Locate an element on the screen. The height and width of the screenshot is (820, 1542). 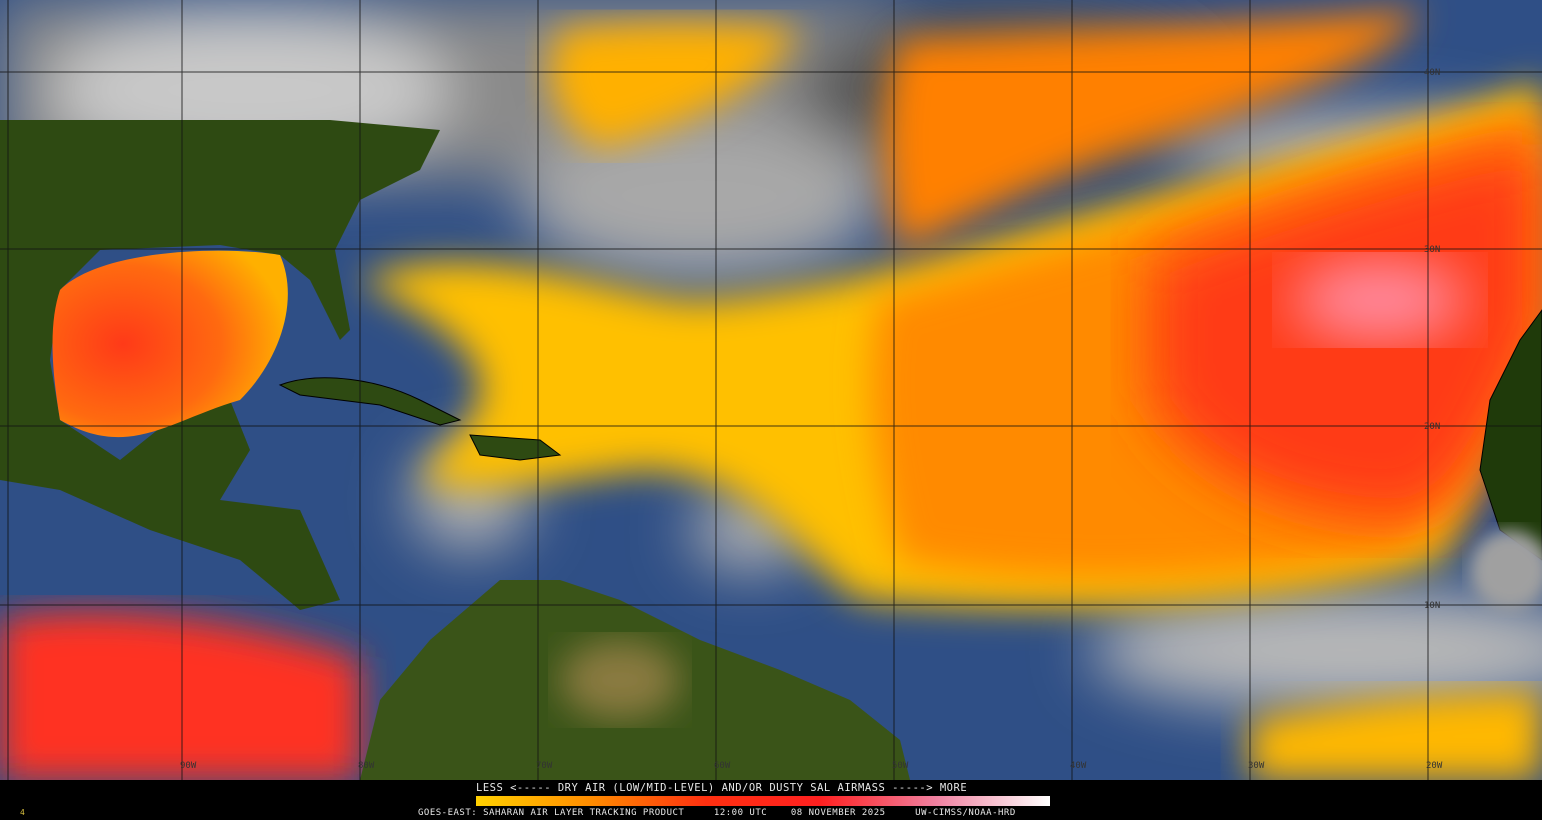
lon-label-50w: 50W is located at coordinates (900, 766).